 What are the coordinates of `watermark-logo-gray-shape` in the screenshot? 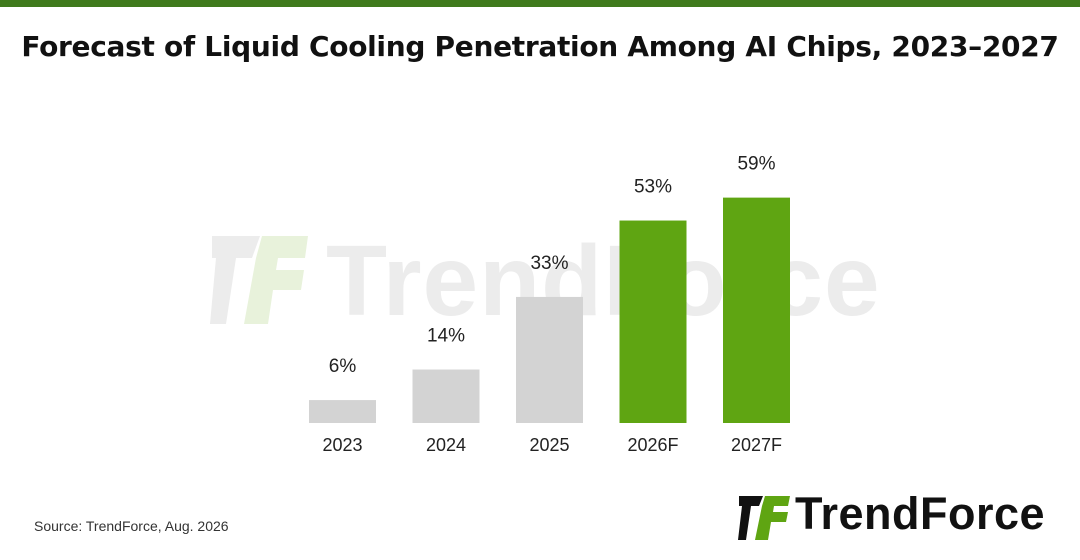 It's located at (235, 280).